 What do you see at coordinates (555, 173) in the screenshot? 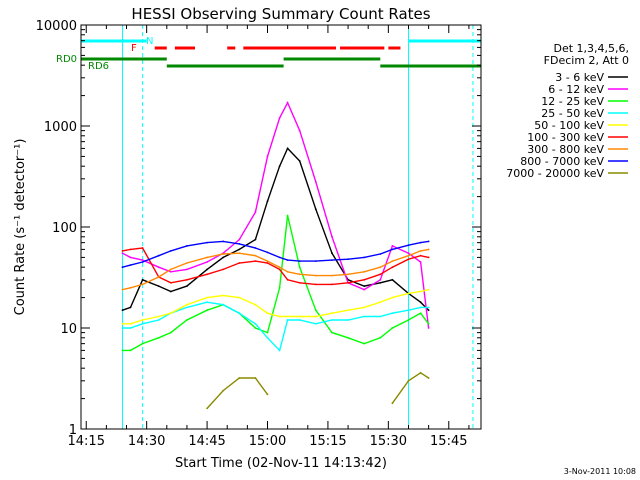
I see `legend-label-8: 7000 - 20000 keV` at bounding box center [555, 173].